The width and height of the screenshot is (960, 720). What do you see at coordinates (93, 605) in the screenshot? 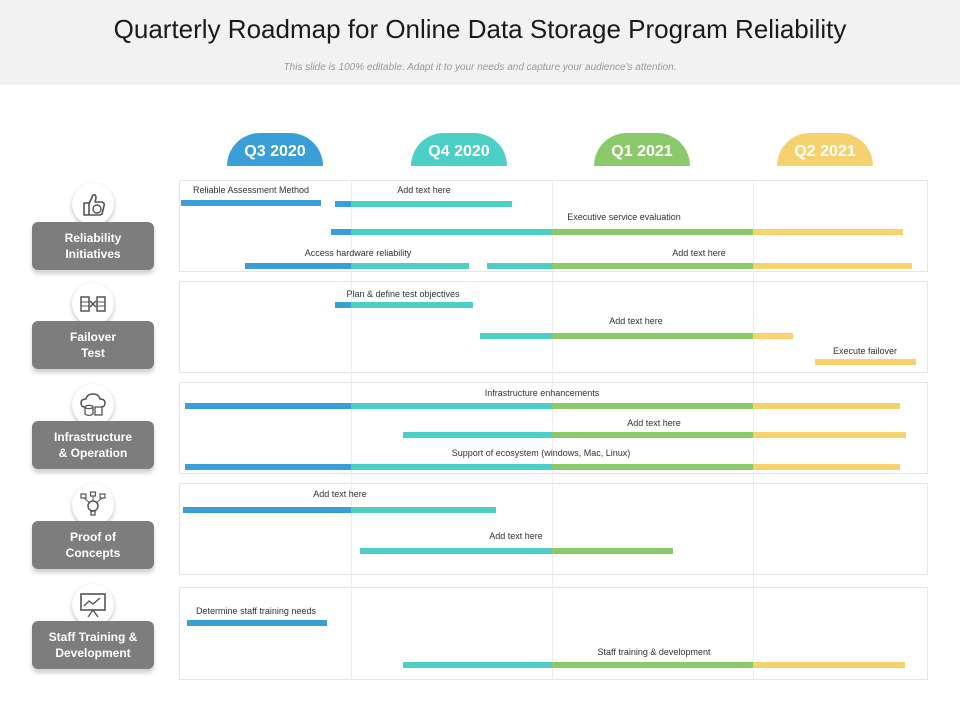
I see `presentation-board-icon` at bounding box center [93, 605].